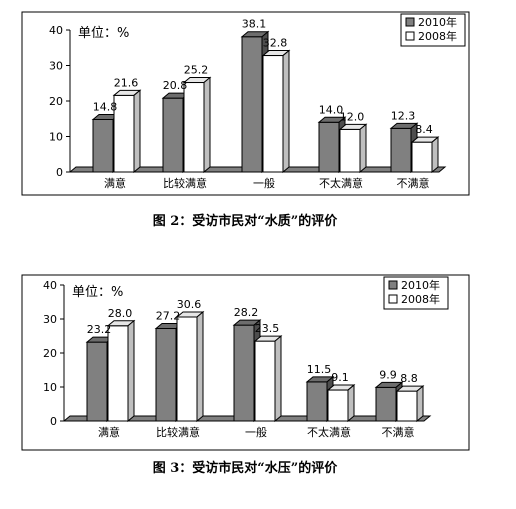 The image size is (516, 509). I want to click on data-label: 8.8, so click(409, 378).